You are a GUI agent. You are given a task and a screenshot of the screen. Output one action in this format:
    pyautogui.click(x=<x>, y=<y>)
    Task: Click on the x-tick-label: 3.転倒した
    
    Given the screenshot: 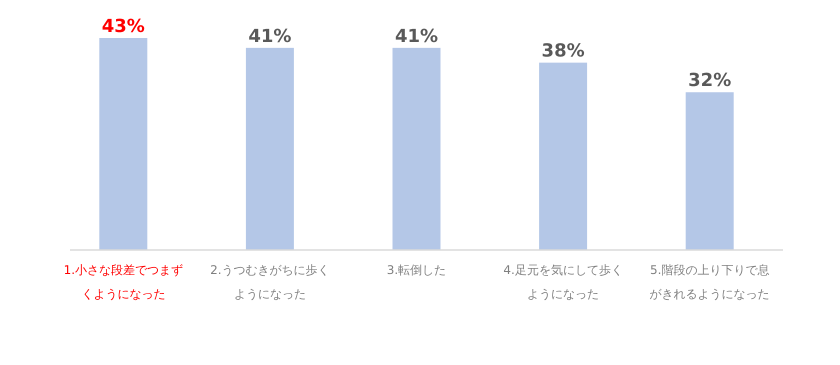 What is the action you would take?
    pyautogui.click(x=417, y=270)
    